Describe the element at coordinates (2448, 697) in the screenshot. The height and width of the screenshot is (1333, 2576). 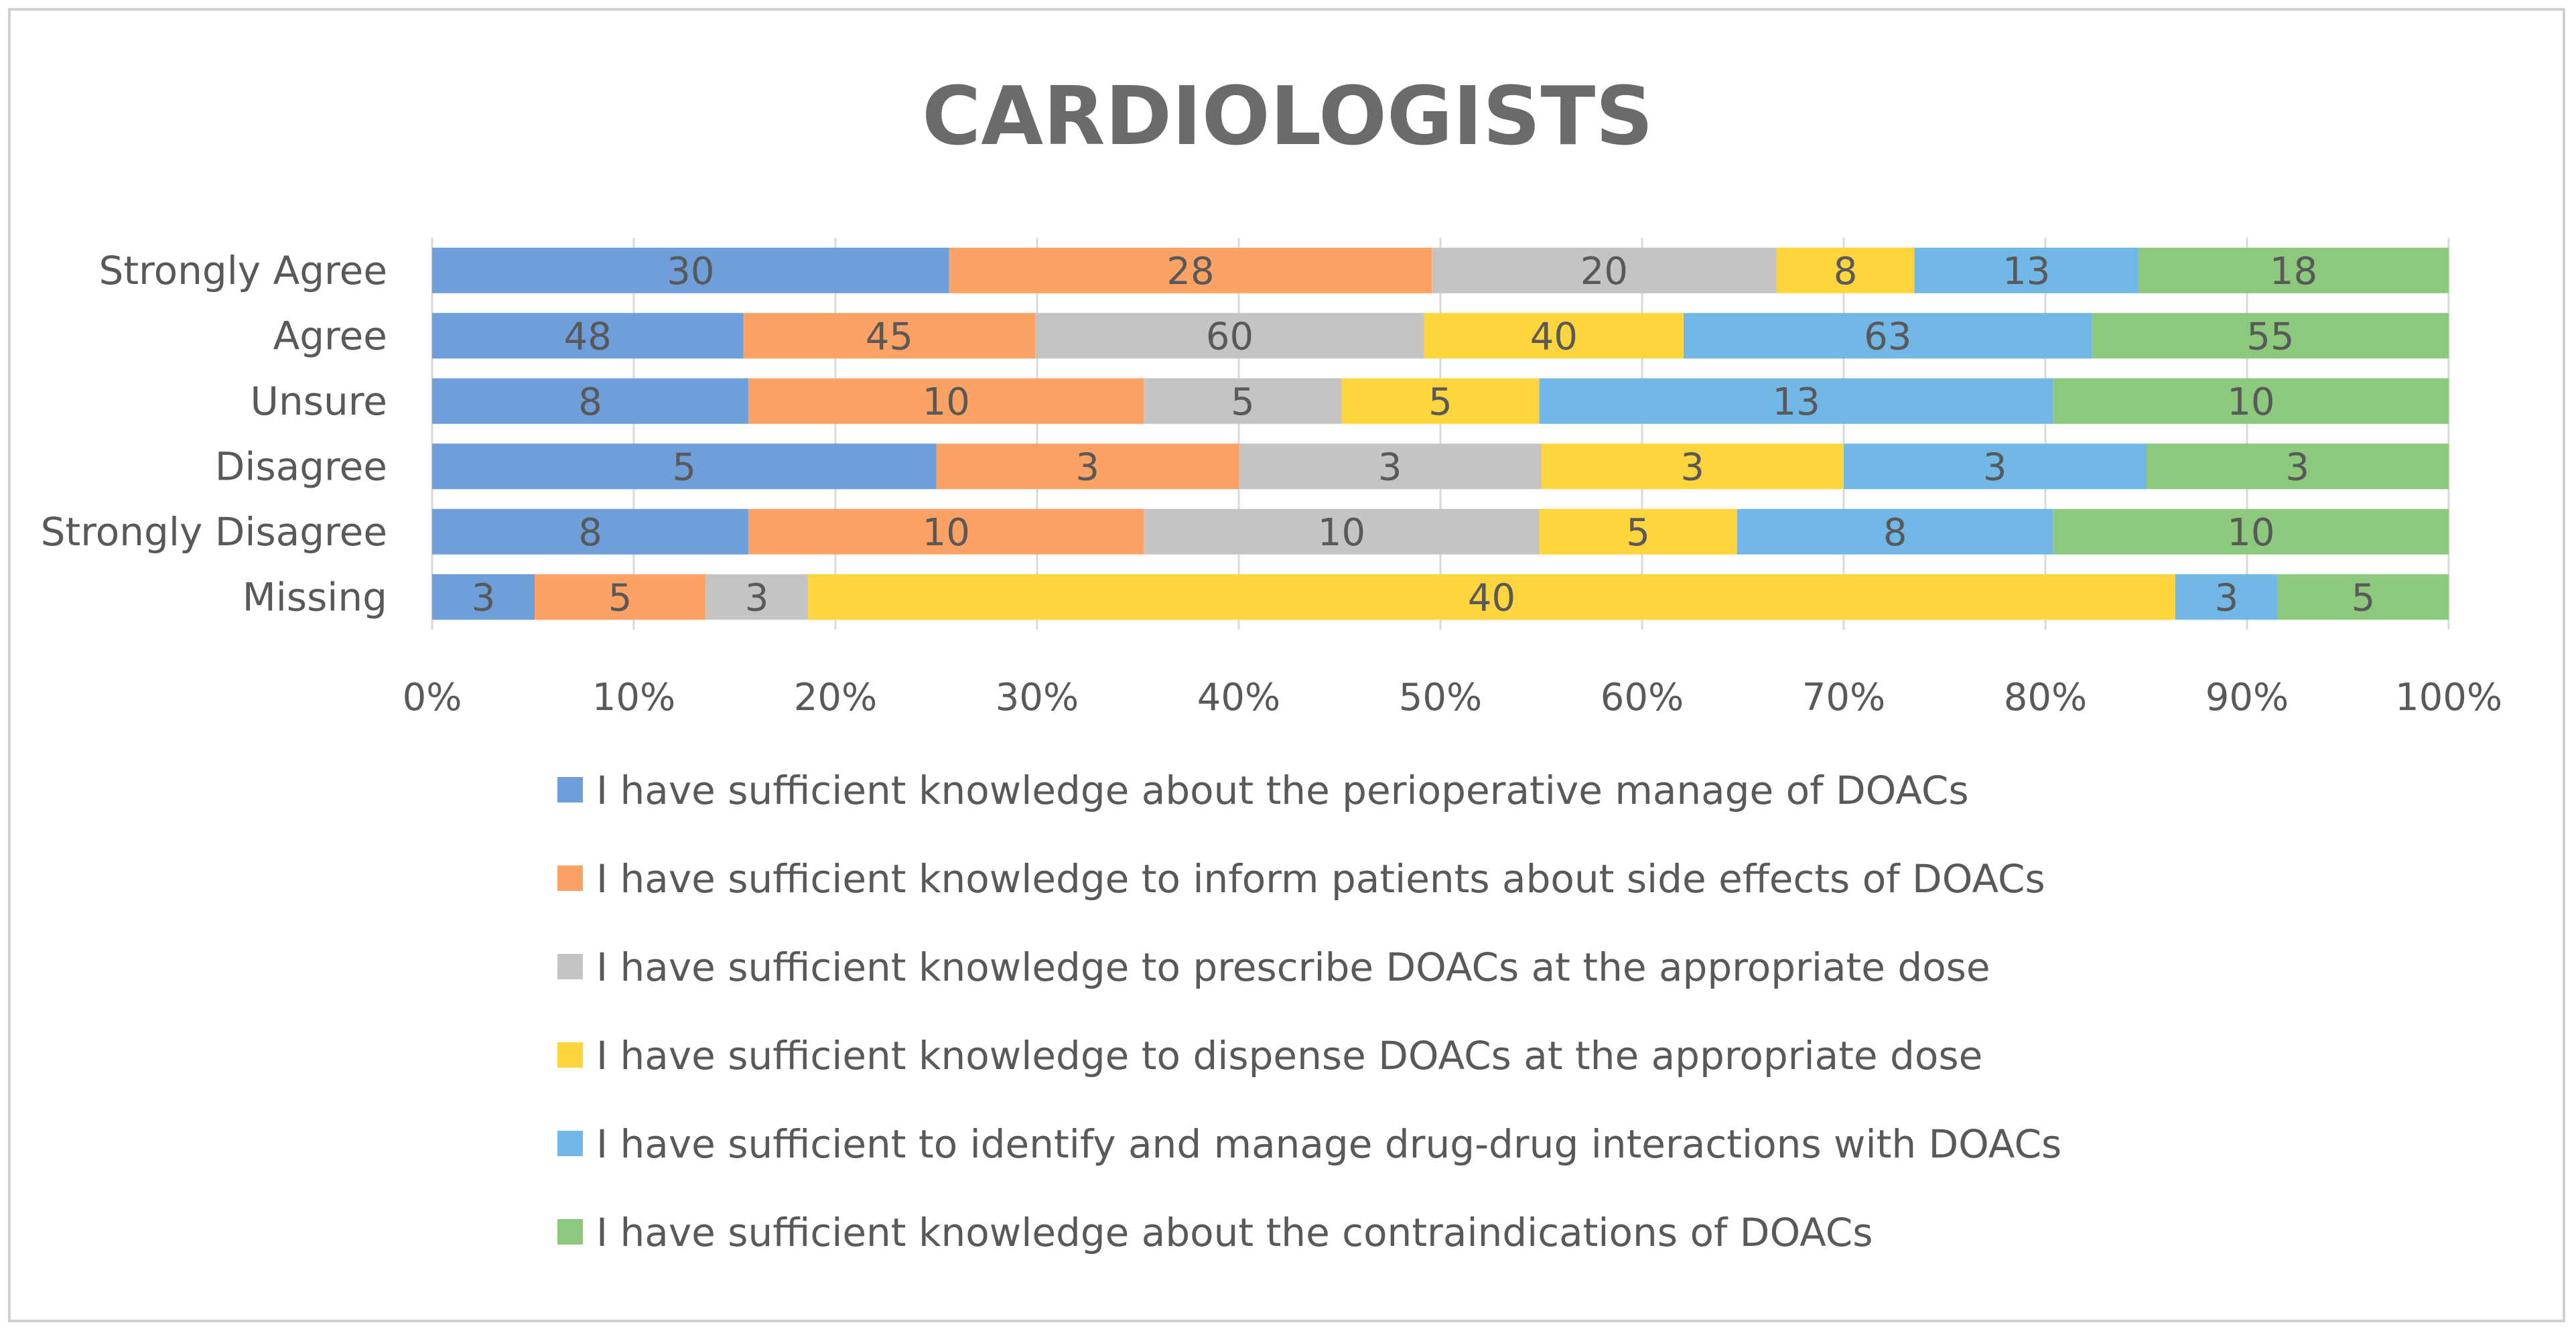
I see `x-tick-label: 100%` at that location.